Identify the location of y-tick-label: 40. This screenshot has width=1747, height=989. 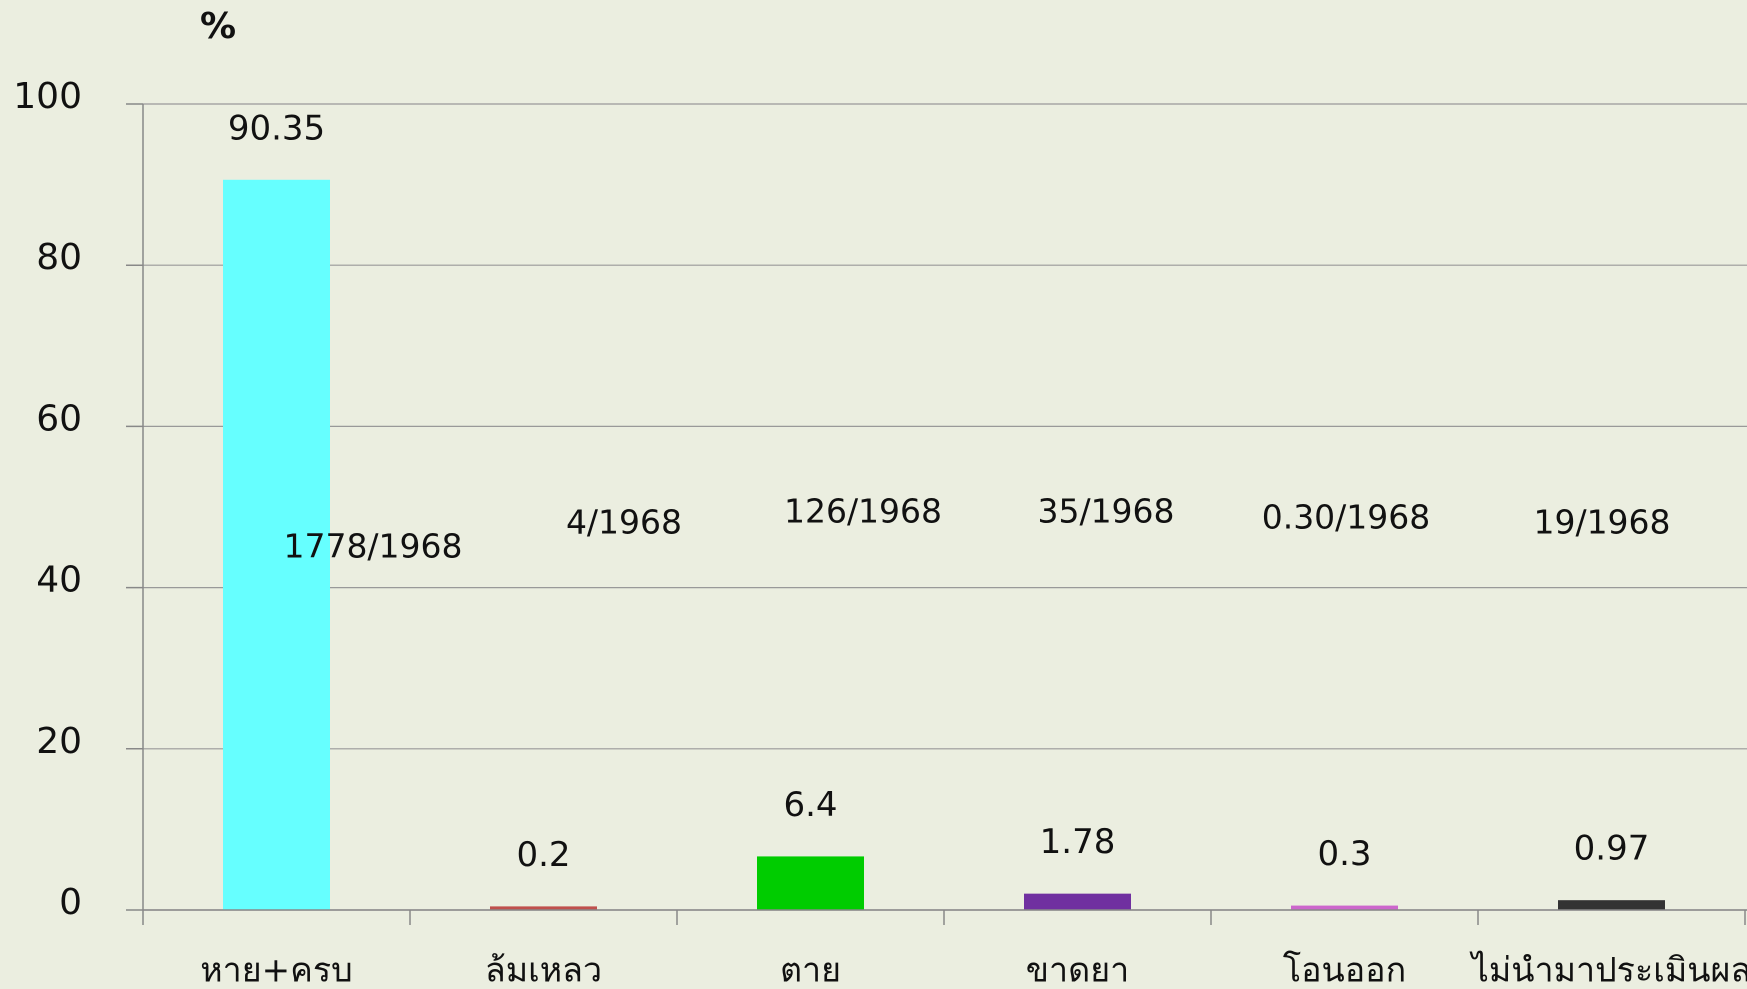
(59, 580).